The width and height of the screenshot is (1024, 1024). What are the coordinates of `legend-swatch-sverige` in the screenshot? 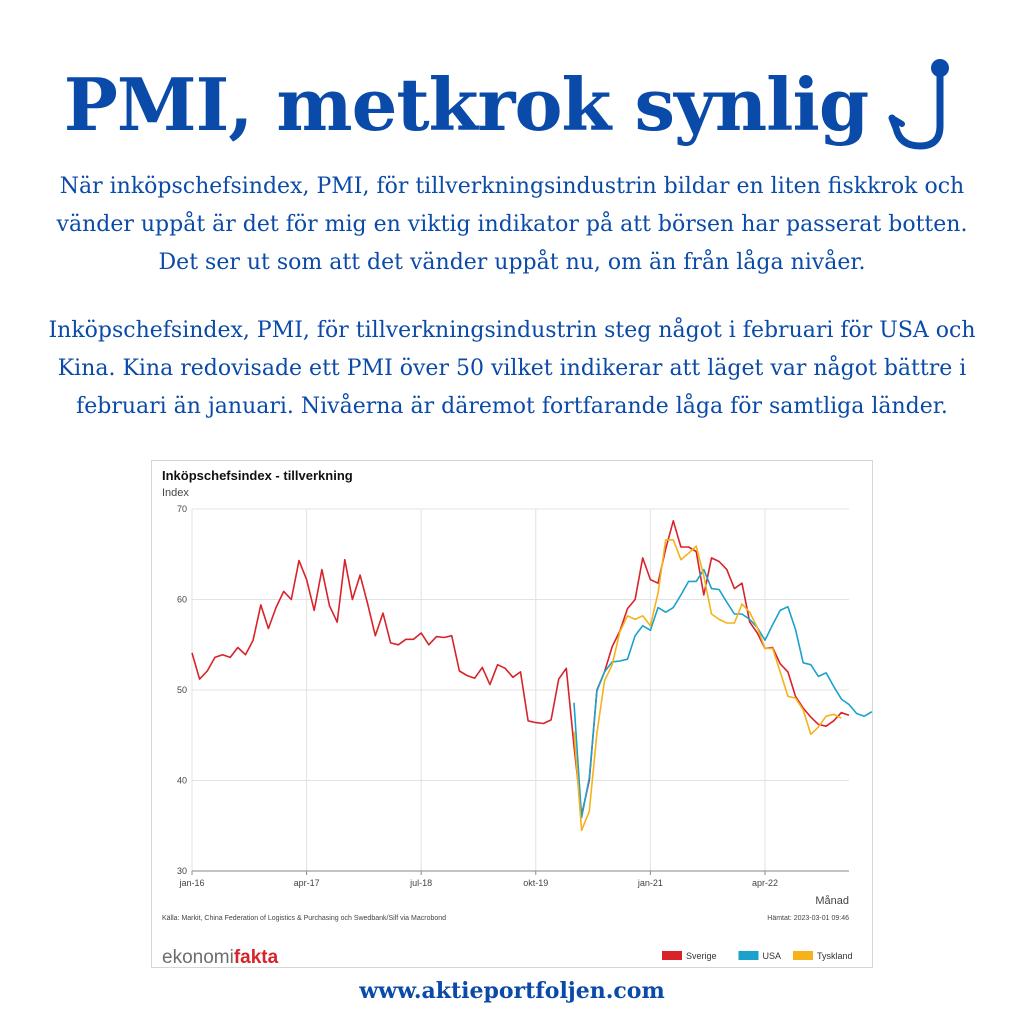 It's located at (672, 955).